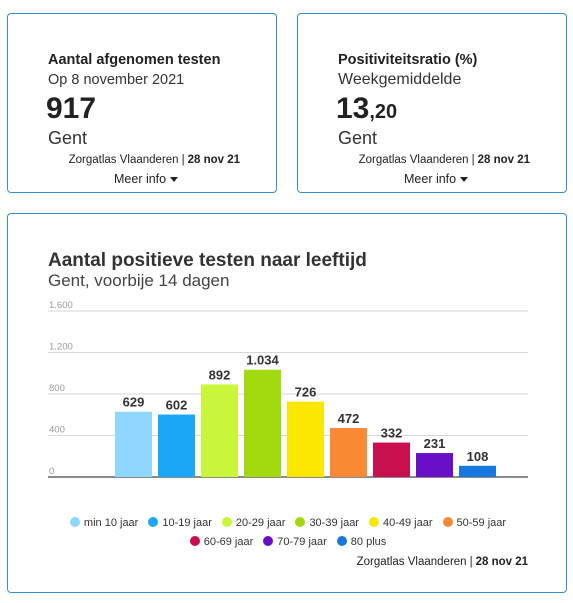 The width and height of the screenshot is (573, 603). What do you see at coordinates (61, 347) in the screenshot?
I see `y-tick-label: 1.200` at bounding box center [61, 347].